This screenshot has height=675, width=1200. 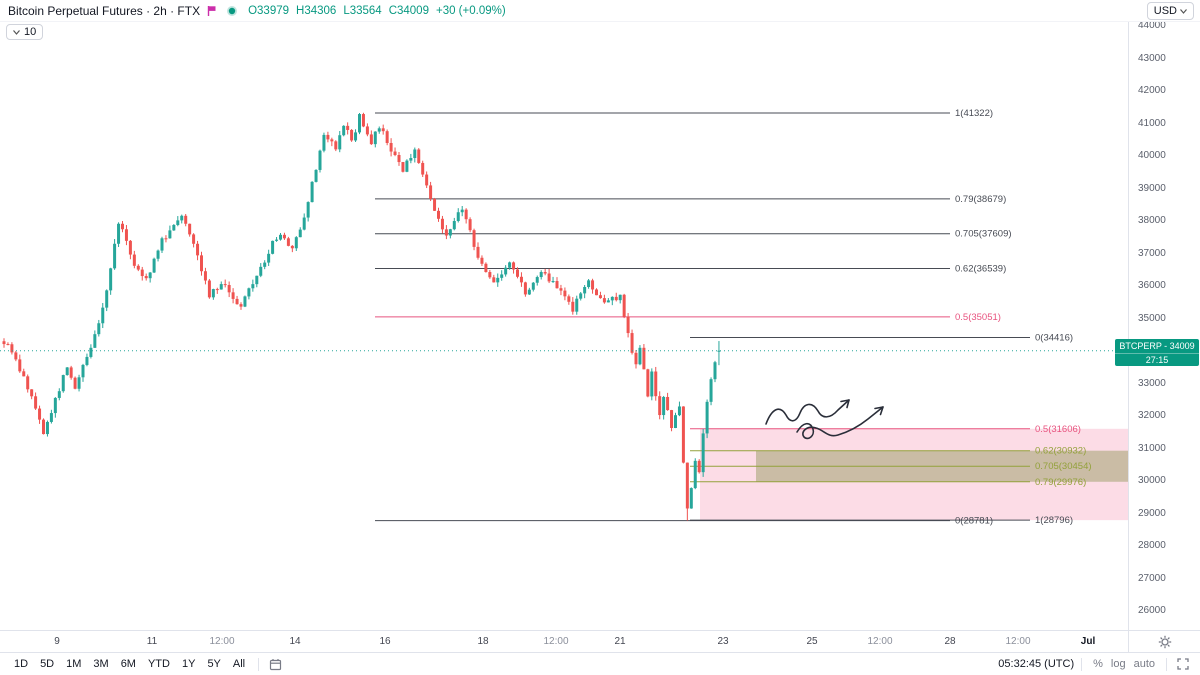 What do you see at coordinates (1152, 513) in the screenshot?
I see `price-axis-label: 29000` at bounding box center [1152, 513].